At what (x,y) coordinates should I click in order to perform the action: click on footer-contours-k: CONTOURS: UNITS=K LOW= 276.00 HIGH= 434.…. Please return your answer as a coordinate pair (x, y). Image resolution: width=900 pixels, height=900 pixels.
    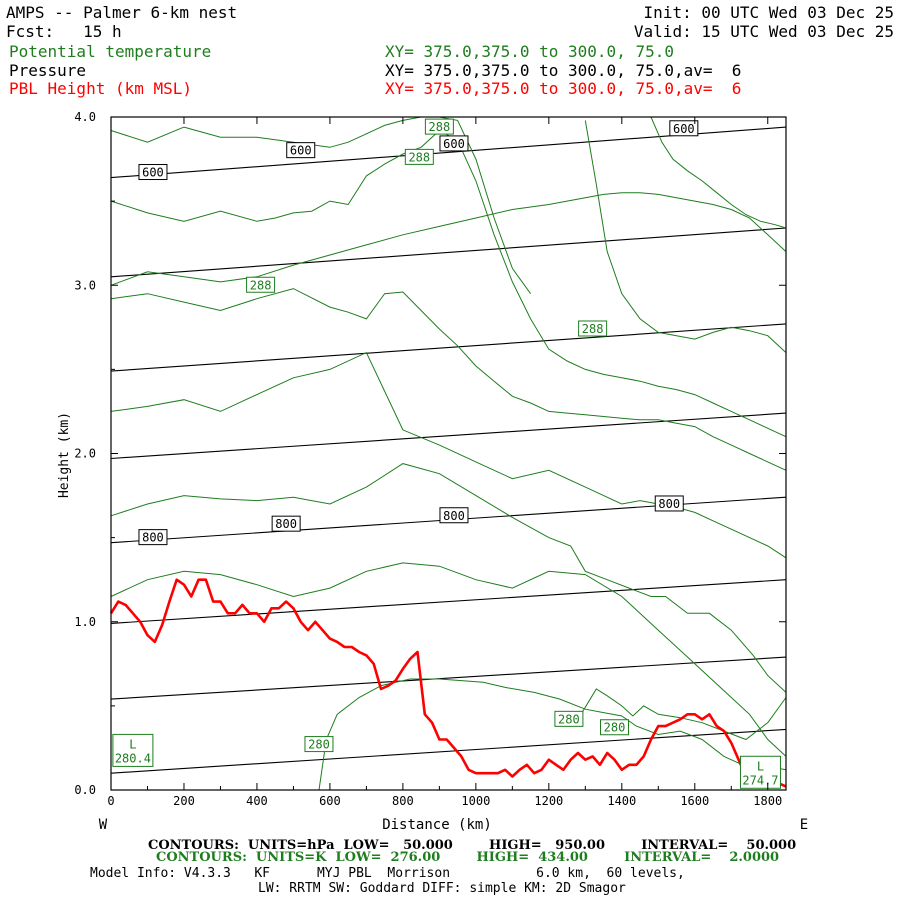
    Looking at the image, I should click on (468, 857).